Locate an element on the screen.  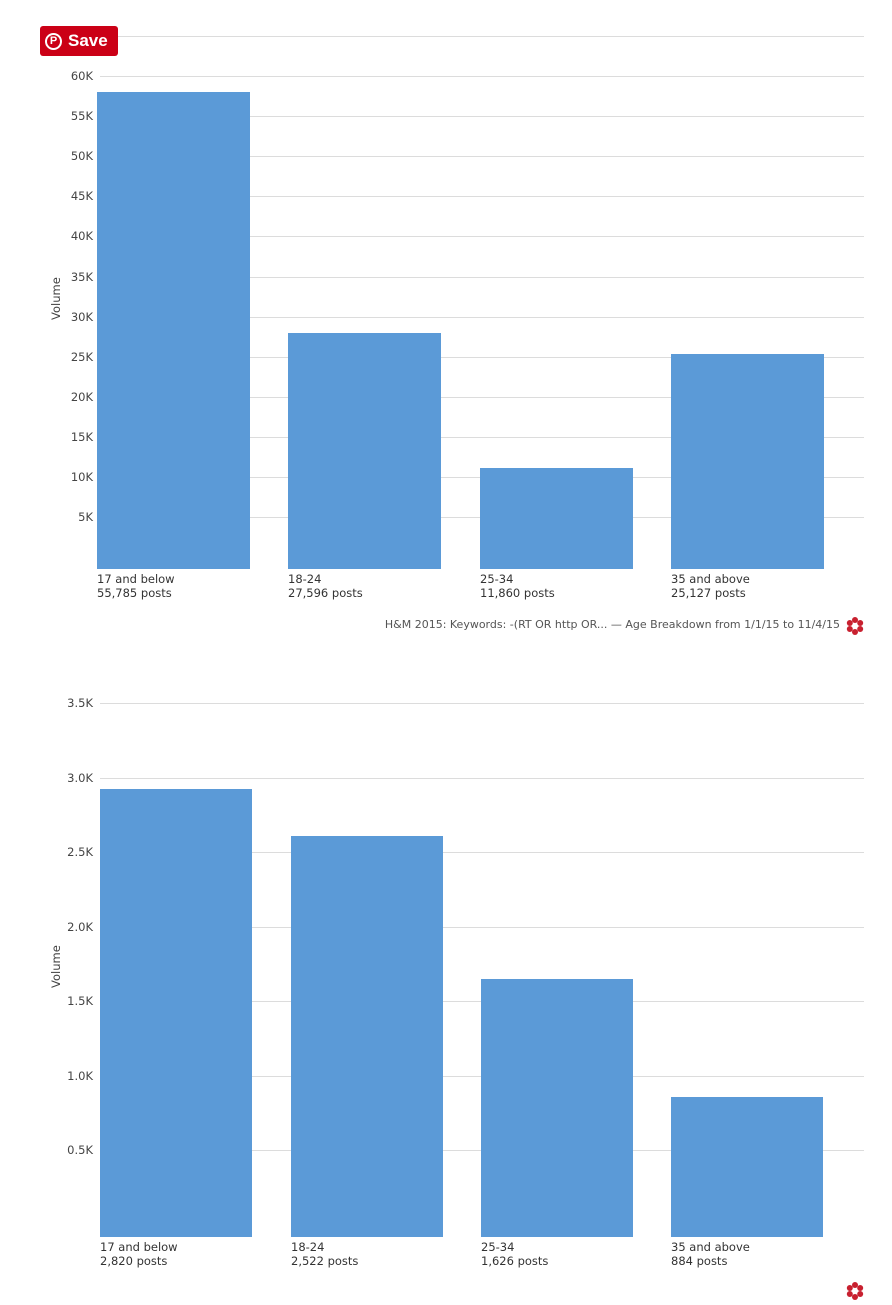
category-label: 18-24 27,596 posts is located at coordinates (325, 586).